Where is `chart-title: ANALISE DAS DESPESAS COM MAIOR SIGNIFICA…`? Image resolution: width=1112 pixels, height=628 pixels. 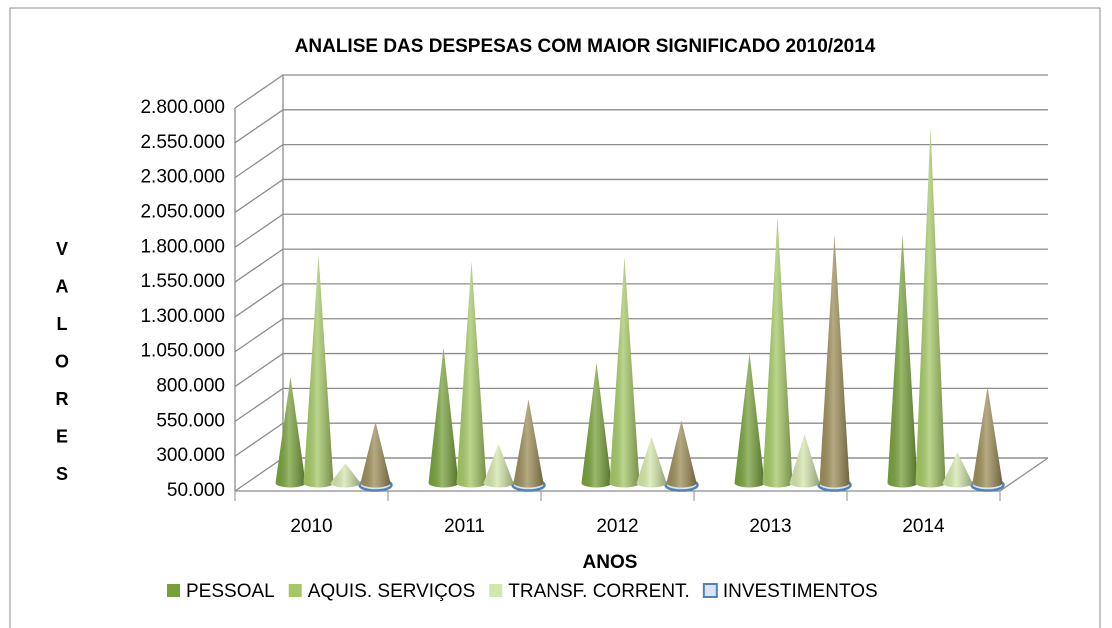 chart-title: ANALISE DAS DESPESAS COM MAIOR SIGNIFICA… is located at coordinates (585, 46).